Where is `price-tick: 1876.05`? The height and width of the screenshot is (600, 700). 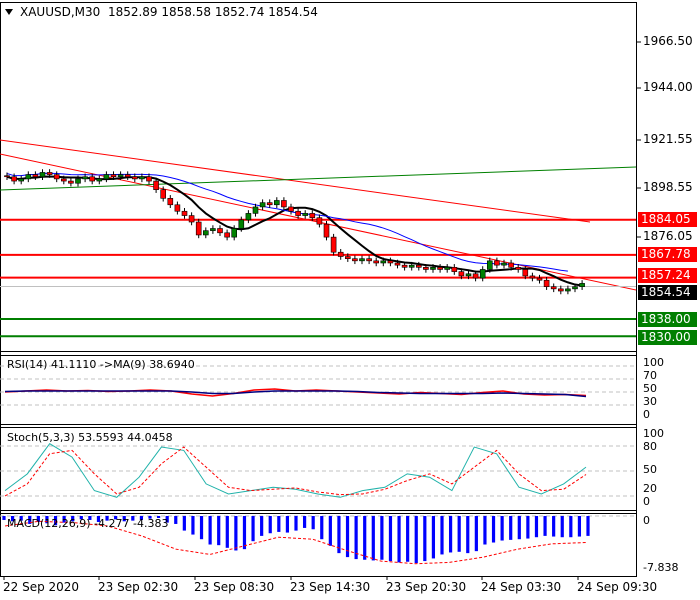
price-tick: 1876.05 is located at coordinates (668, 236).